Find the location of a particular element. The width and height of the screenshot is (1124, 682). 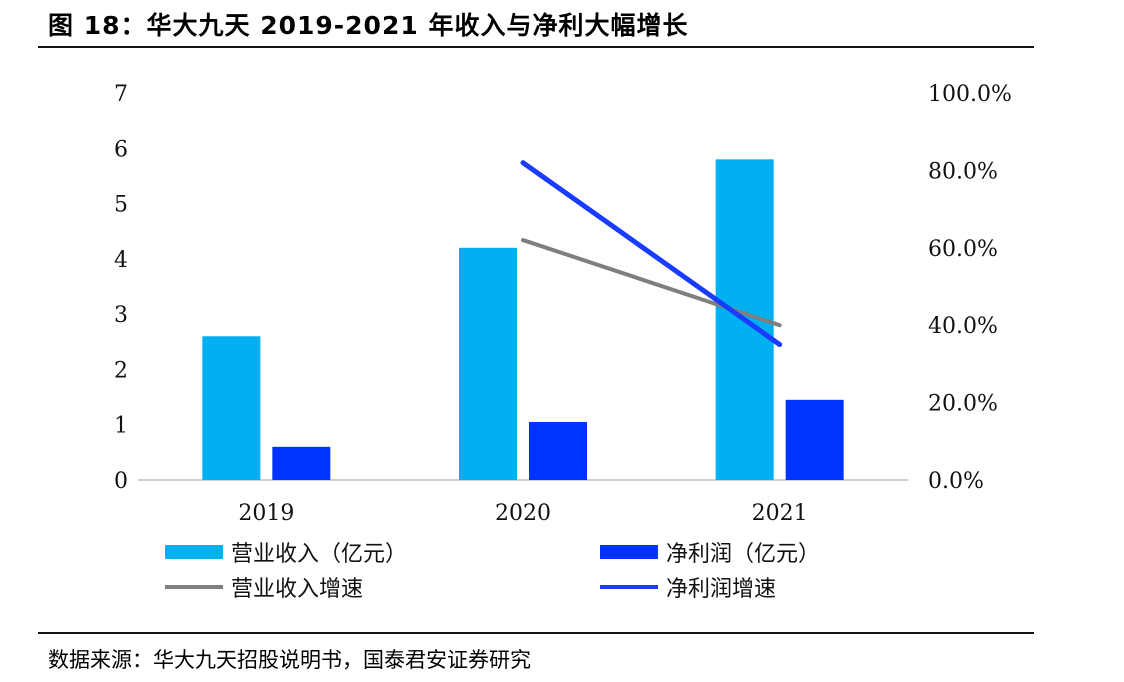

line-net-profit-growth is located at coordinates (651, 254).